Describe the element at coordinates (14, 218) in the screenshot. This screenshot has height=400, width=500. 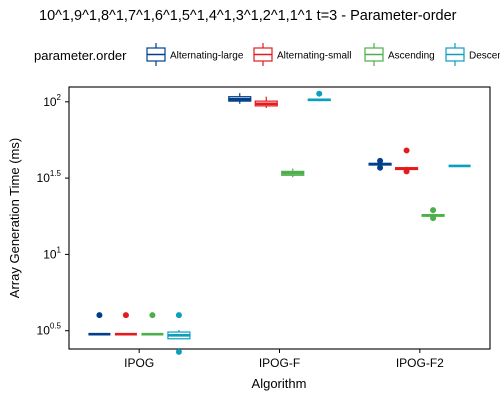
I see `y-axis-title: Array Generation Time (ms)` at that location.